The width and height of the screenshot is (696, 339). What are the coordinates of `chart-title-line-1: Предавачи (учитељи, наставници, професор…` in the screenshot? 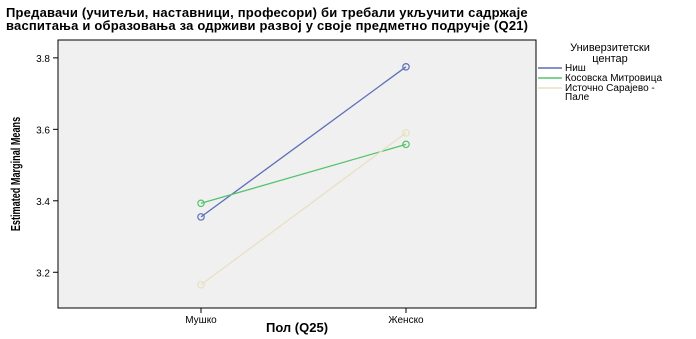 It's located at (267, 12).